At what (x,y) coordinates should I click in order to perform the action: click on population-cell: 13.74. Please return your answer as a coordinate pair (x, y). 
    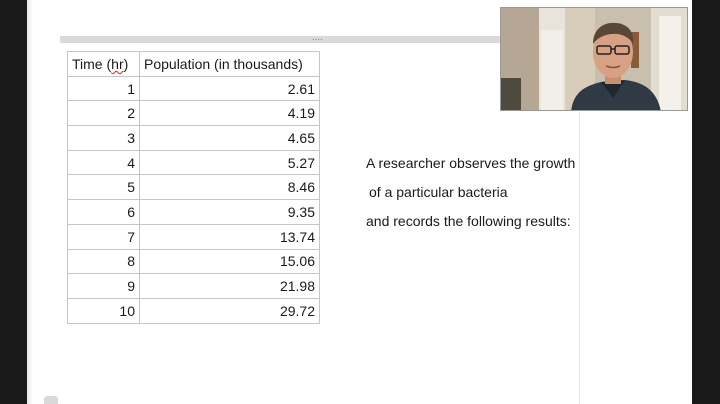
    Looking at the image, I should click on (229, 236).